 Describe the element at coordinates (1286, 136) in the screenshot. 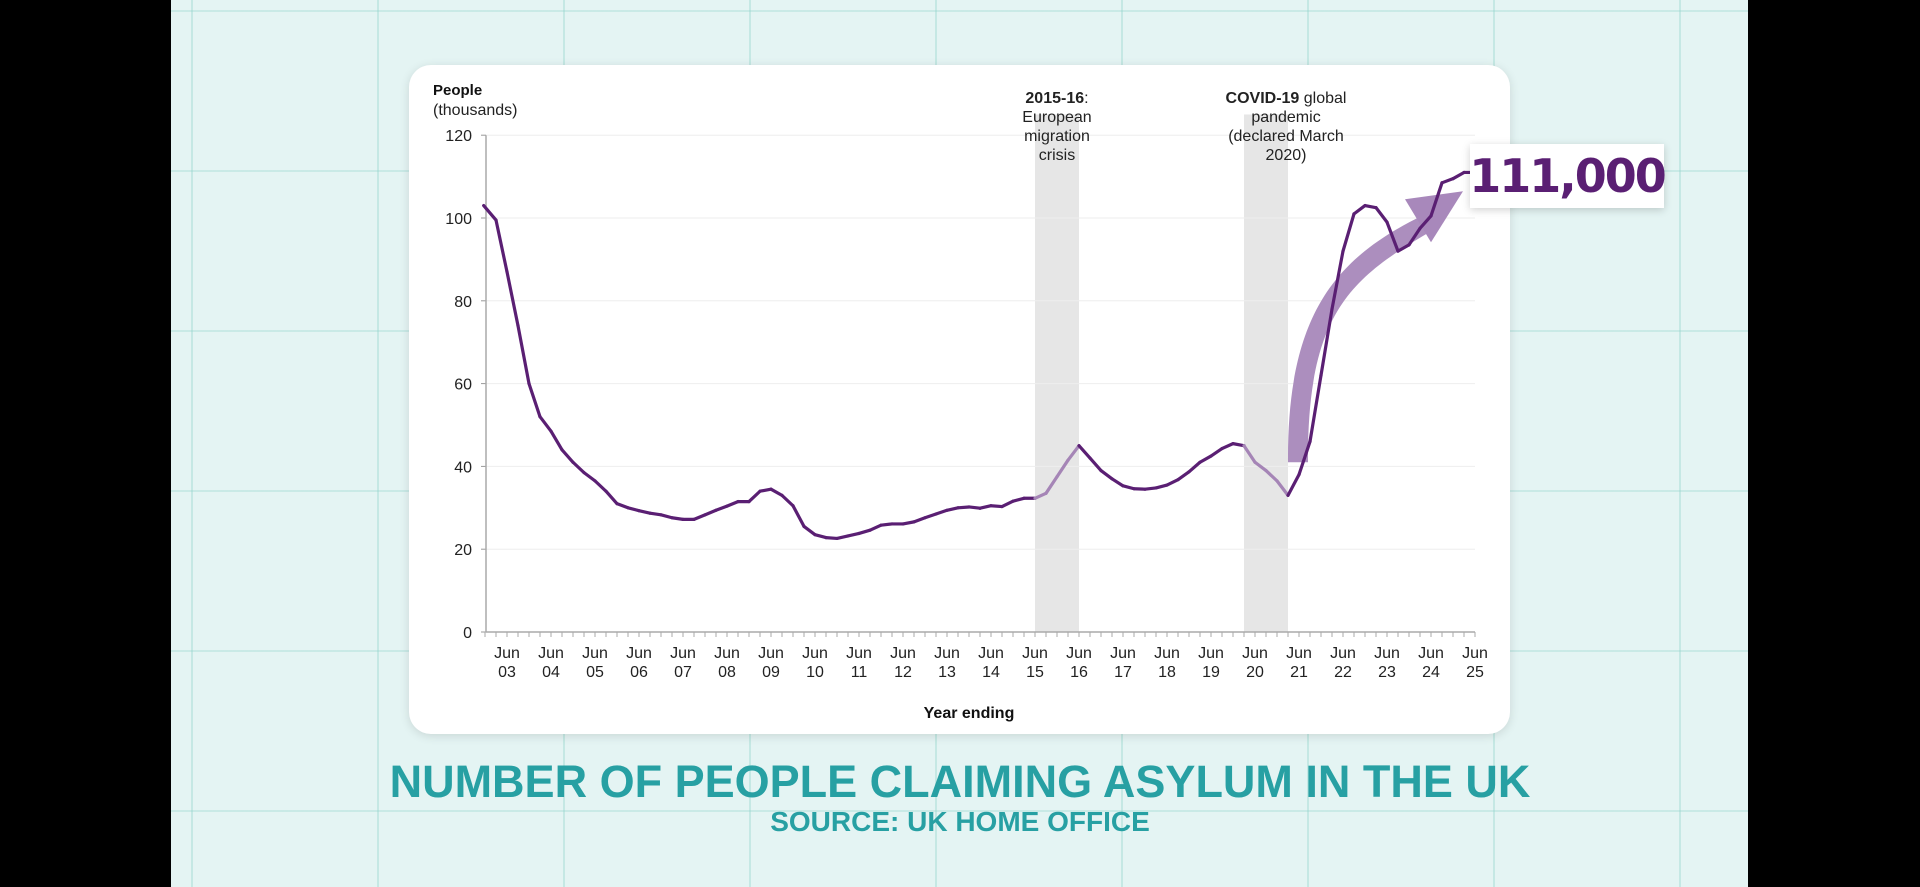

I see `shaded-period-label-line: (declared March` at that location.